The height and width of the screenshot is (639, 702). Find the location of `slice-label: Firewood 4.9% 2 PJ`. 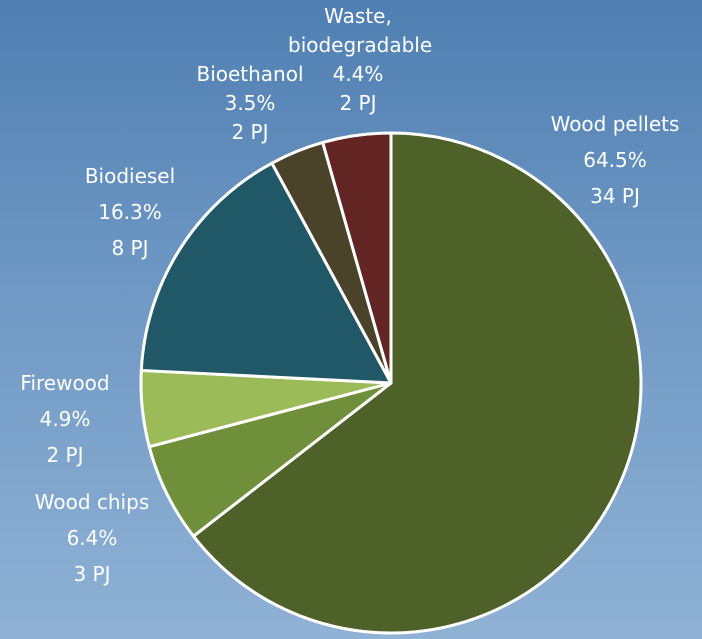

slice-label: Firewood 4.9% 2 PJ is located at coordinates (64, 419).